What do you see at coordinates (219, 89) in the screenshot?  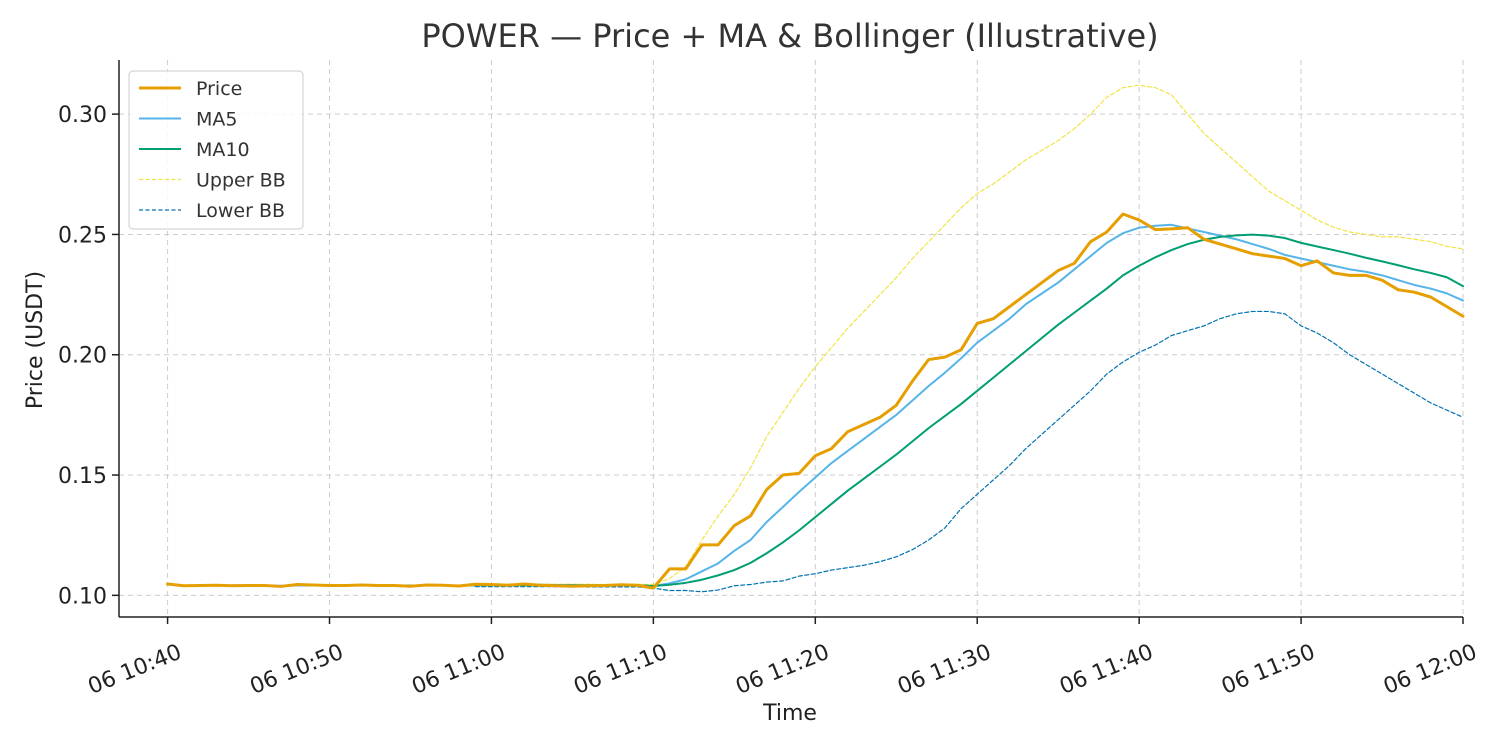 I see `legend-label: Price` at bounding box center [219, 89].